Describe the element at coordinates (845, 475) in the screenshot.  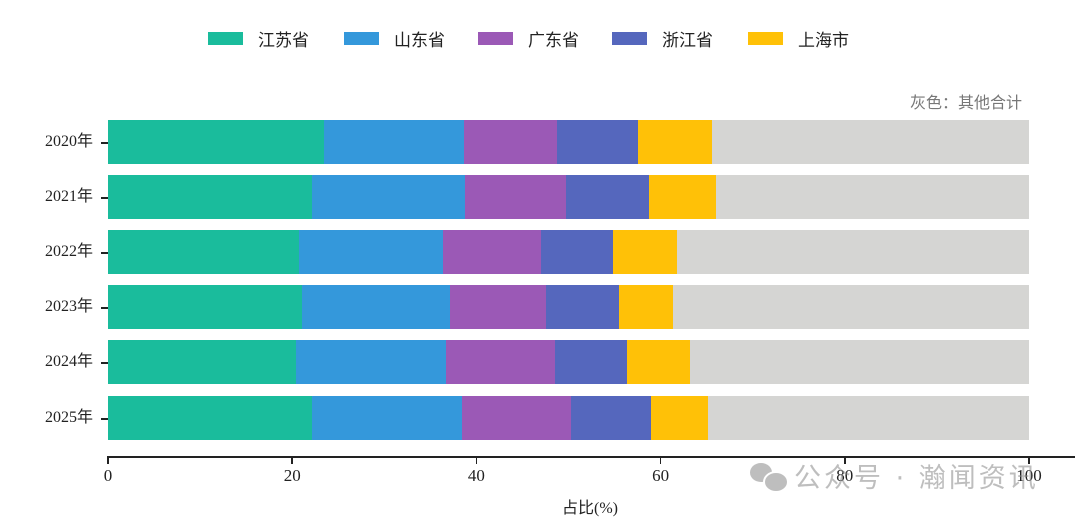
I see `x-tick-label: 80` at that location.